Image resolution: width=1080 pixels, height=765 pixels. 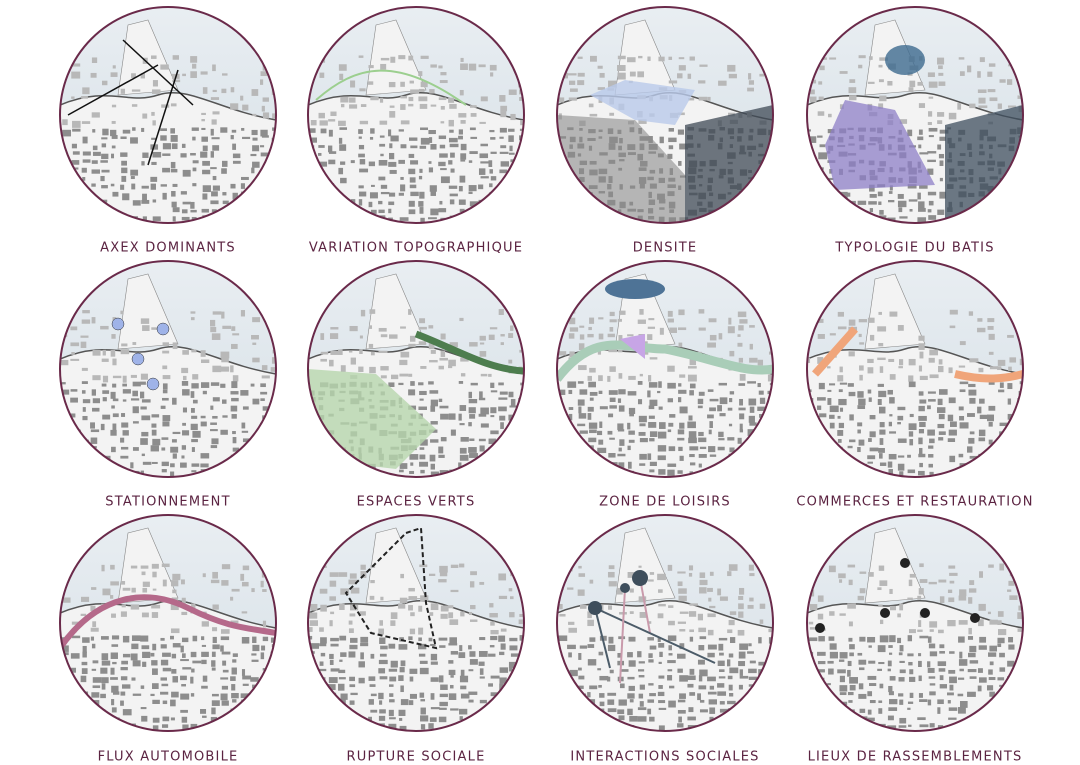 What do you see at coordinates (665, 369) in the screenshot?
I see `panel-frame` at bounding box center [665, 369].